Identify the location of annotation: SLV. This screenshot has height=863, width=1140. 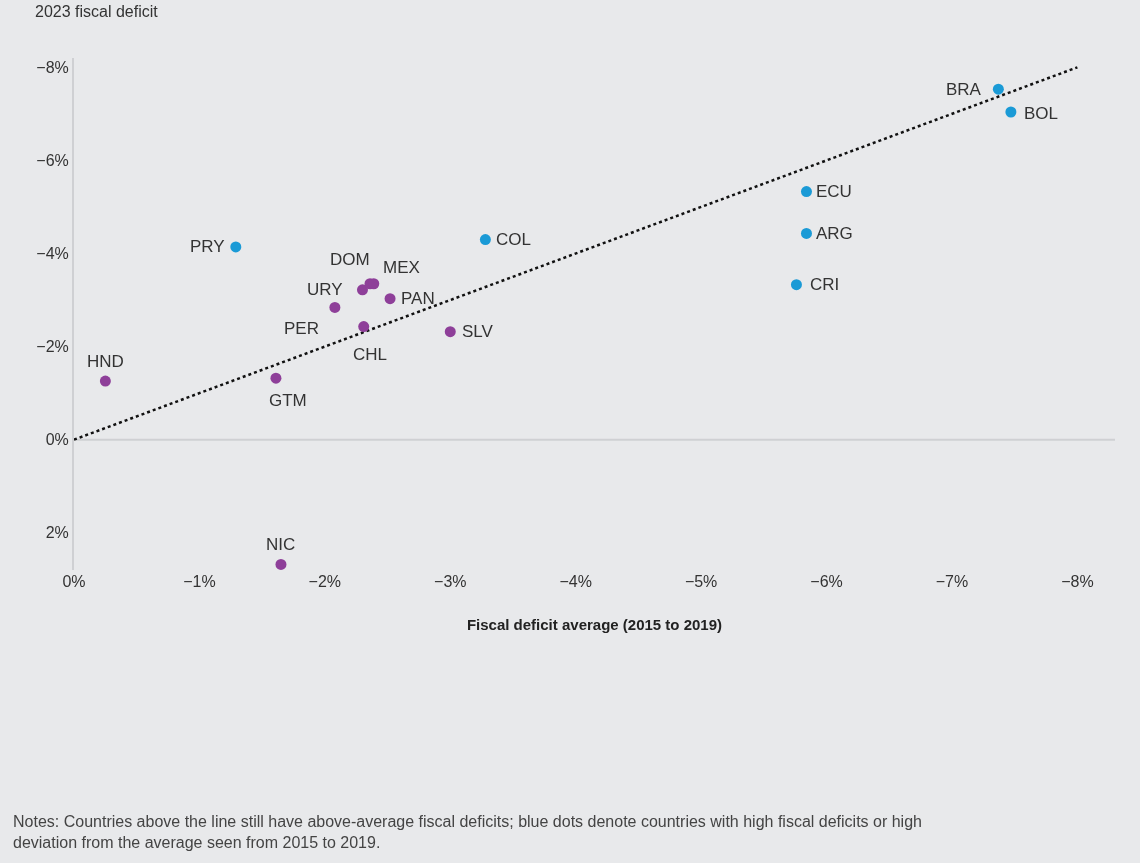
(478, 331).